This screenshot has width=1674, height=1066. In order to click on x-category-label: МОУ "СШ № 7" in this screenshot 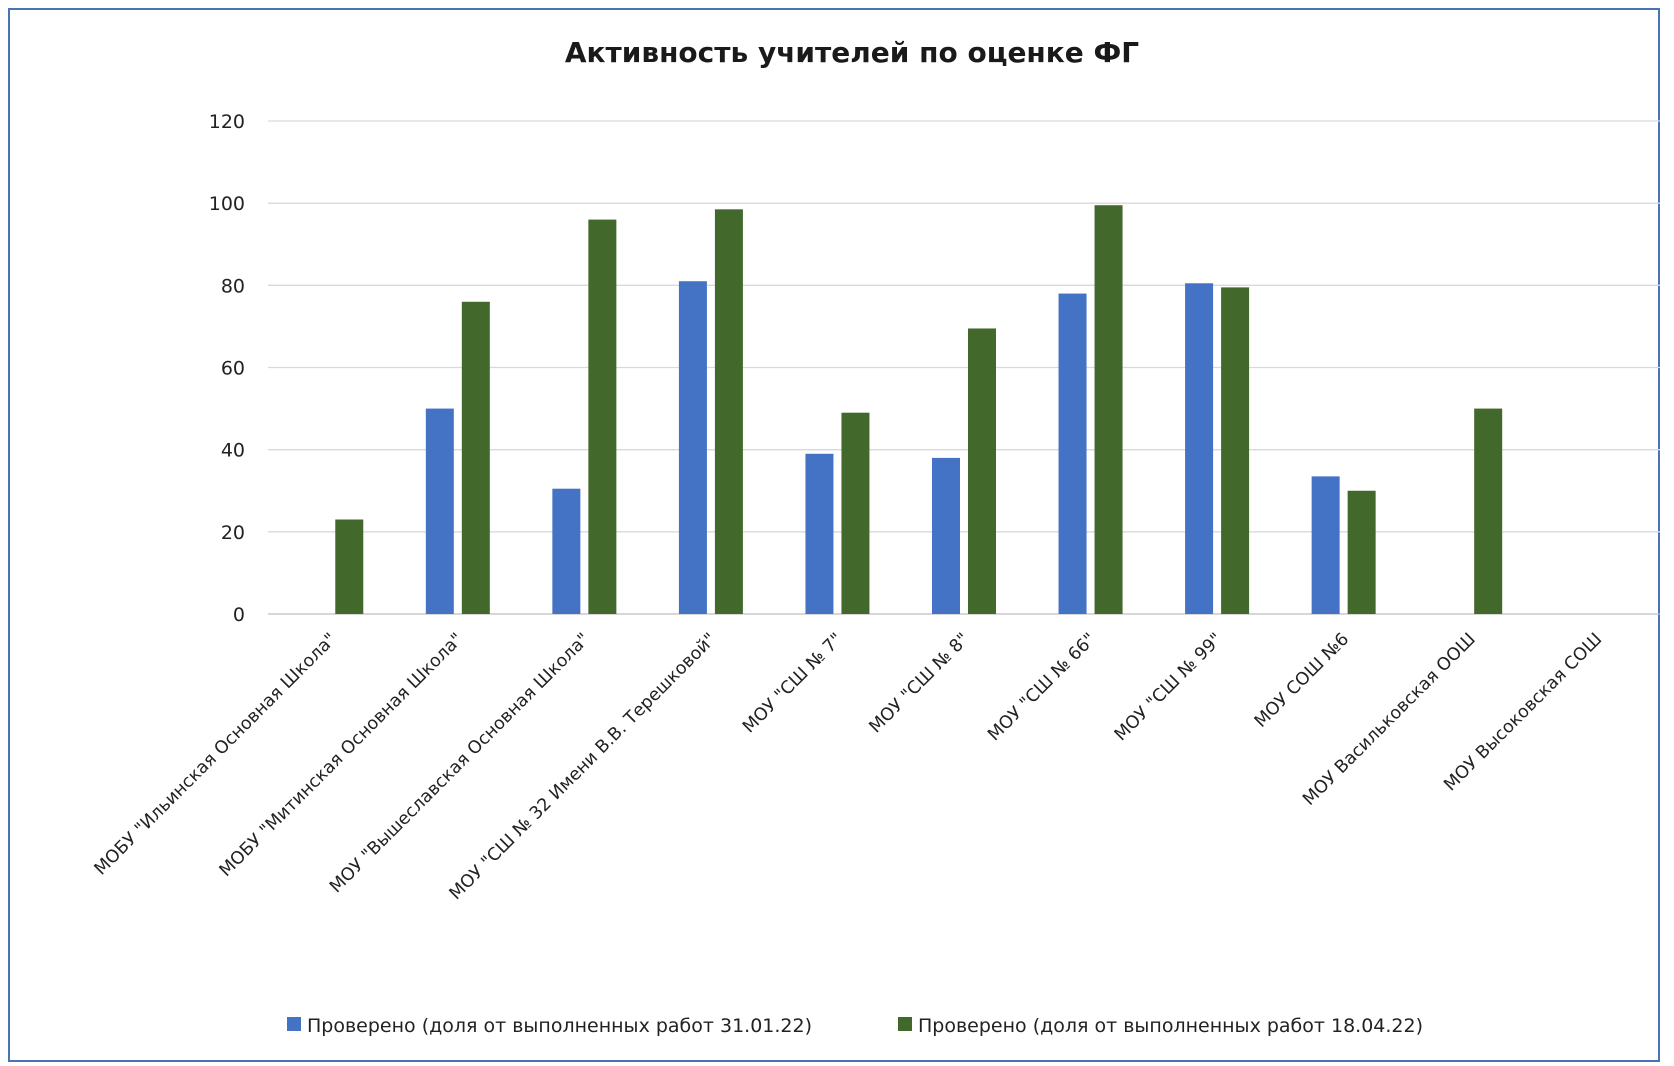, I will do `click(793, 683)`.